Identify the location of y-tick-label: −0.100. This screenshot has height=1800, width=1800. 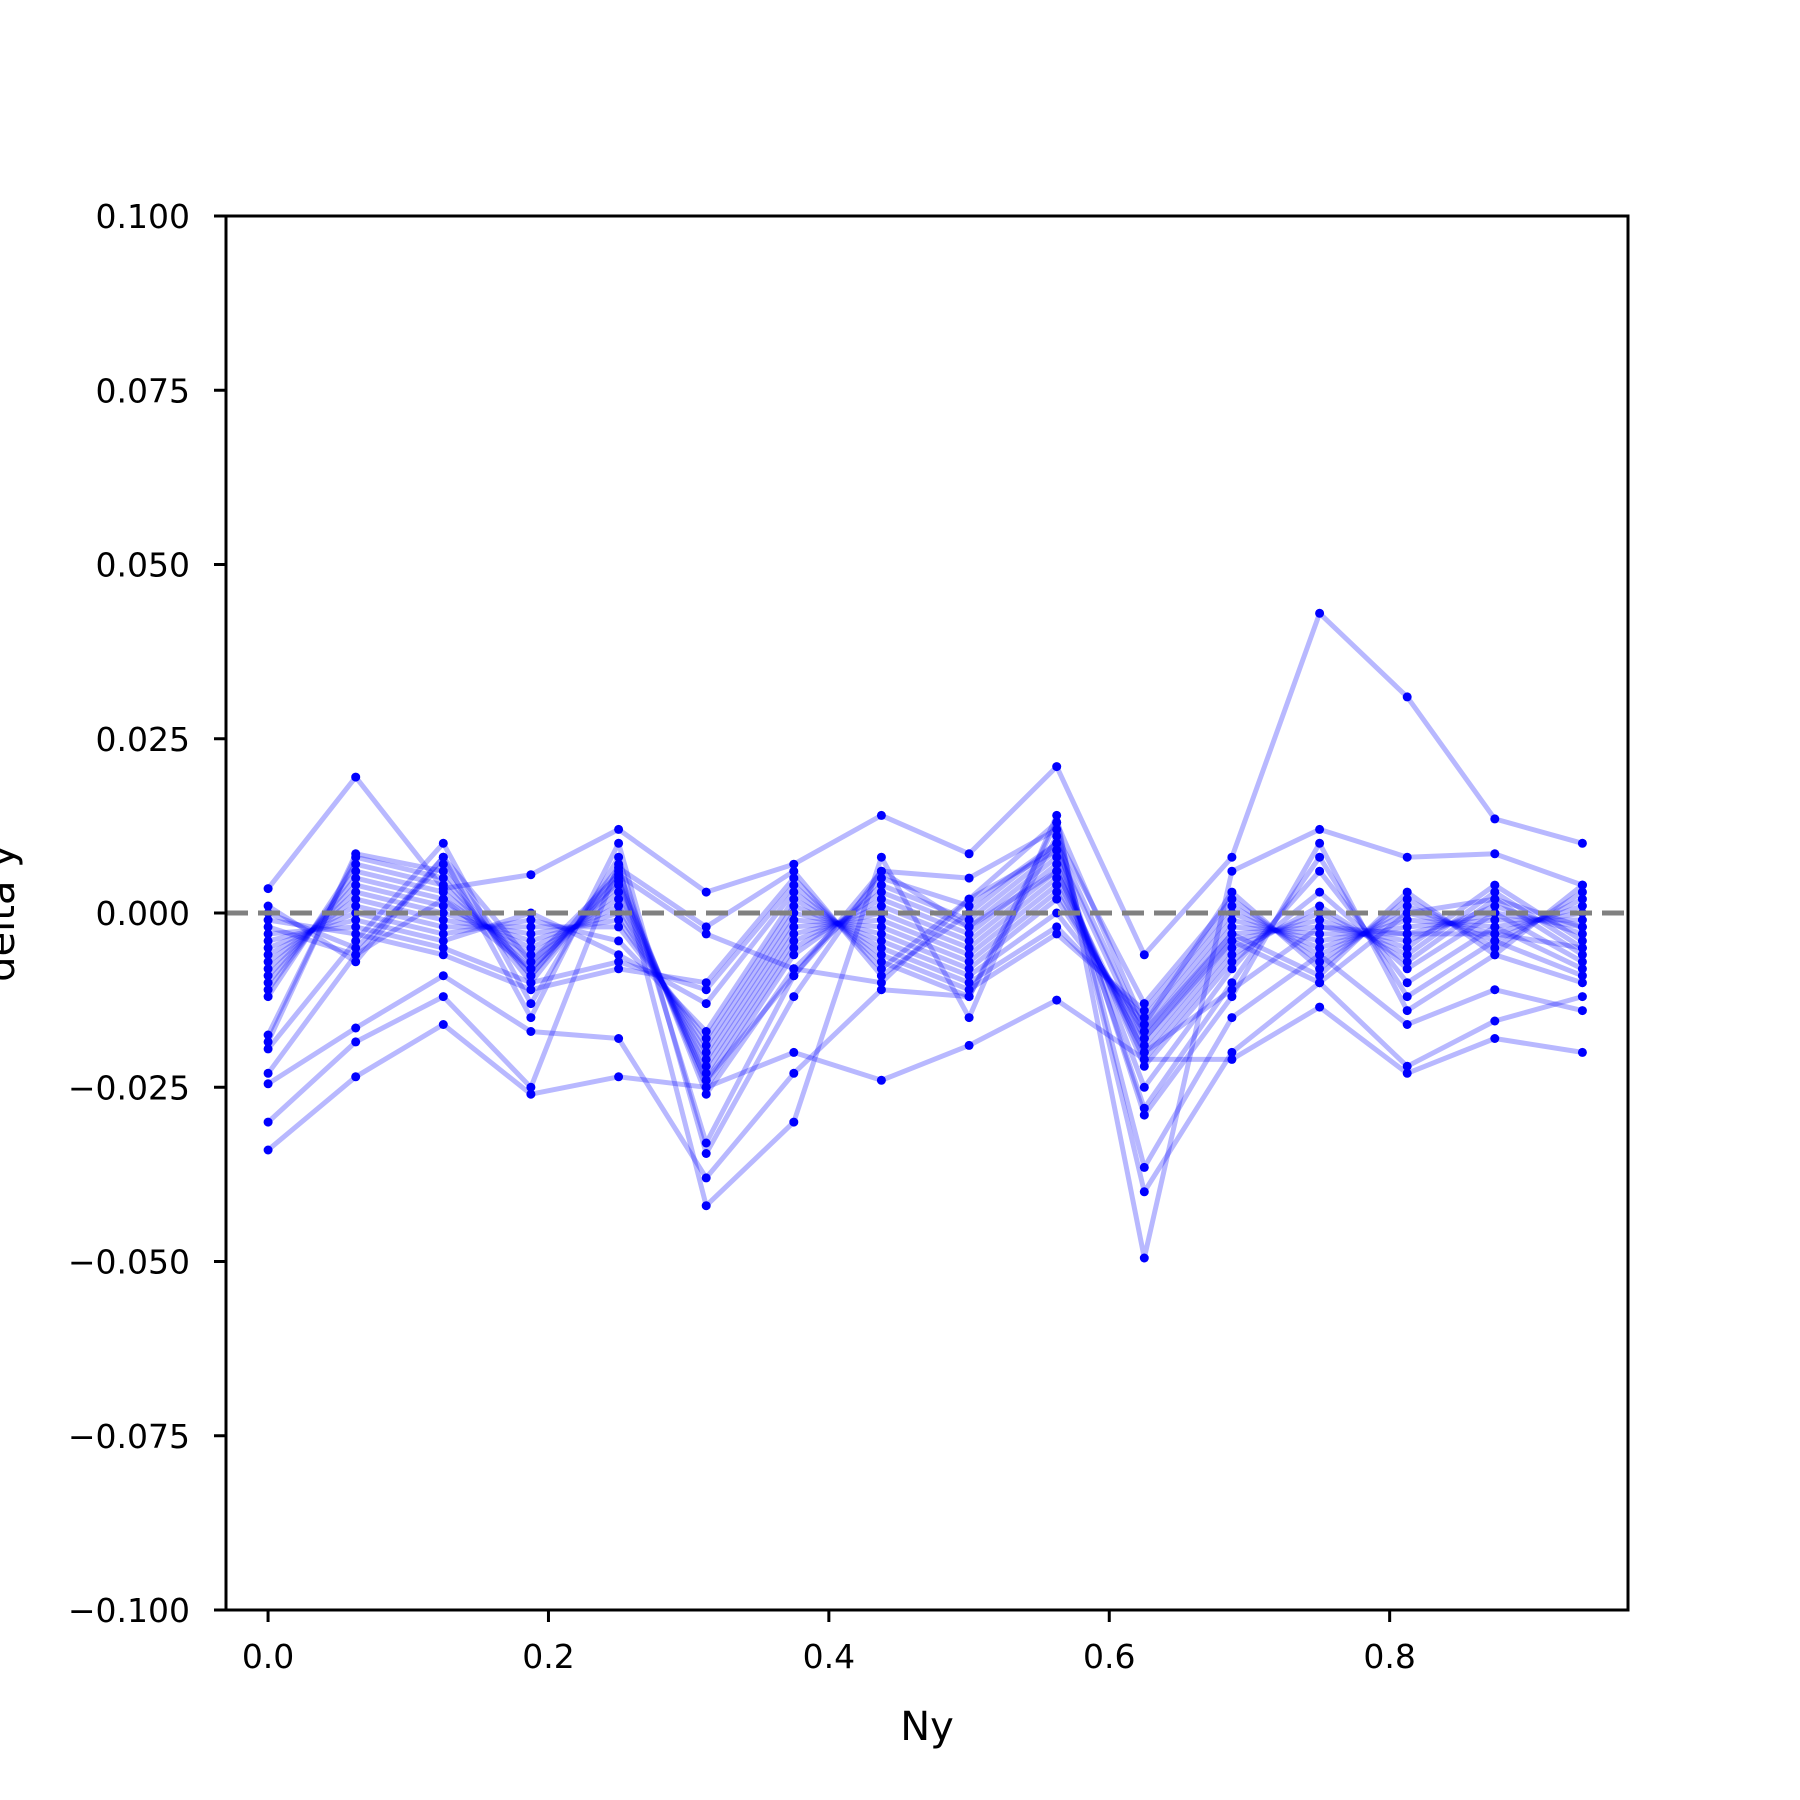
(129, 1610).